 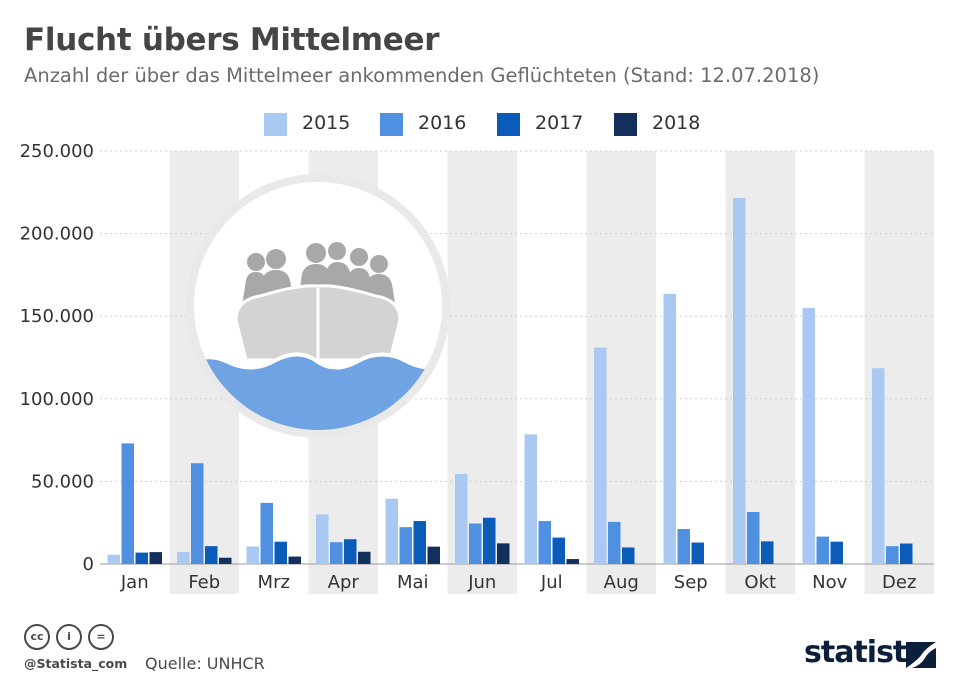 What do you see at coordinates (559, 123) in the screenshot?
I see `legend-label-2017: 2017` at bounding box center [559, 123].